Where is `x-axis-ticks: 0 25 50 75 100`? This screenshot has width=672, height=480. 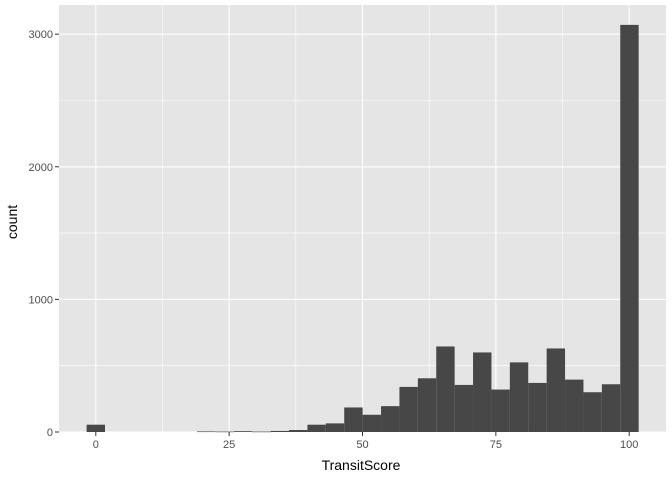 x-axis-ticks: 0 25 50 75 100 is located at coordinates (365, 441).